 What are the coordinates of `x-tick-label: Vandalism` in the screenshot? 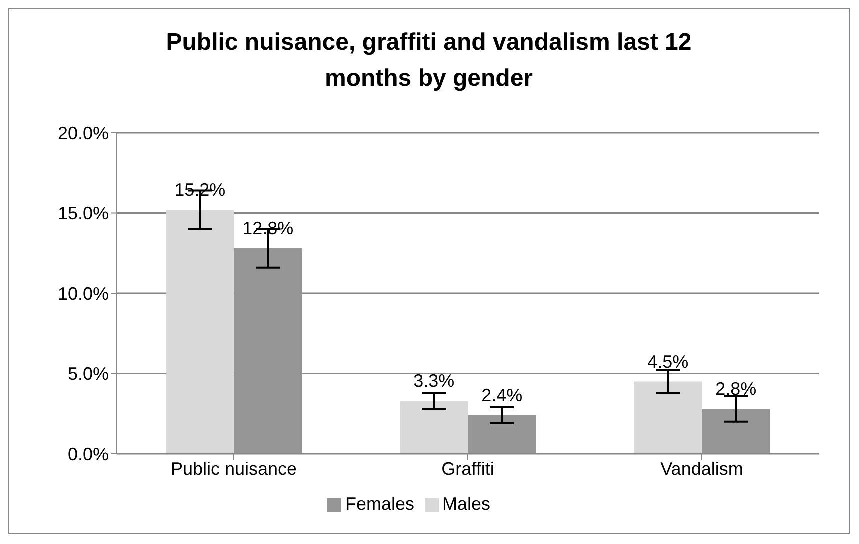 It's located at (702, 468).